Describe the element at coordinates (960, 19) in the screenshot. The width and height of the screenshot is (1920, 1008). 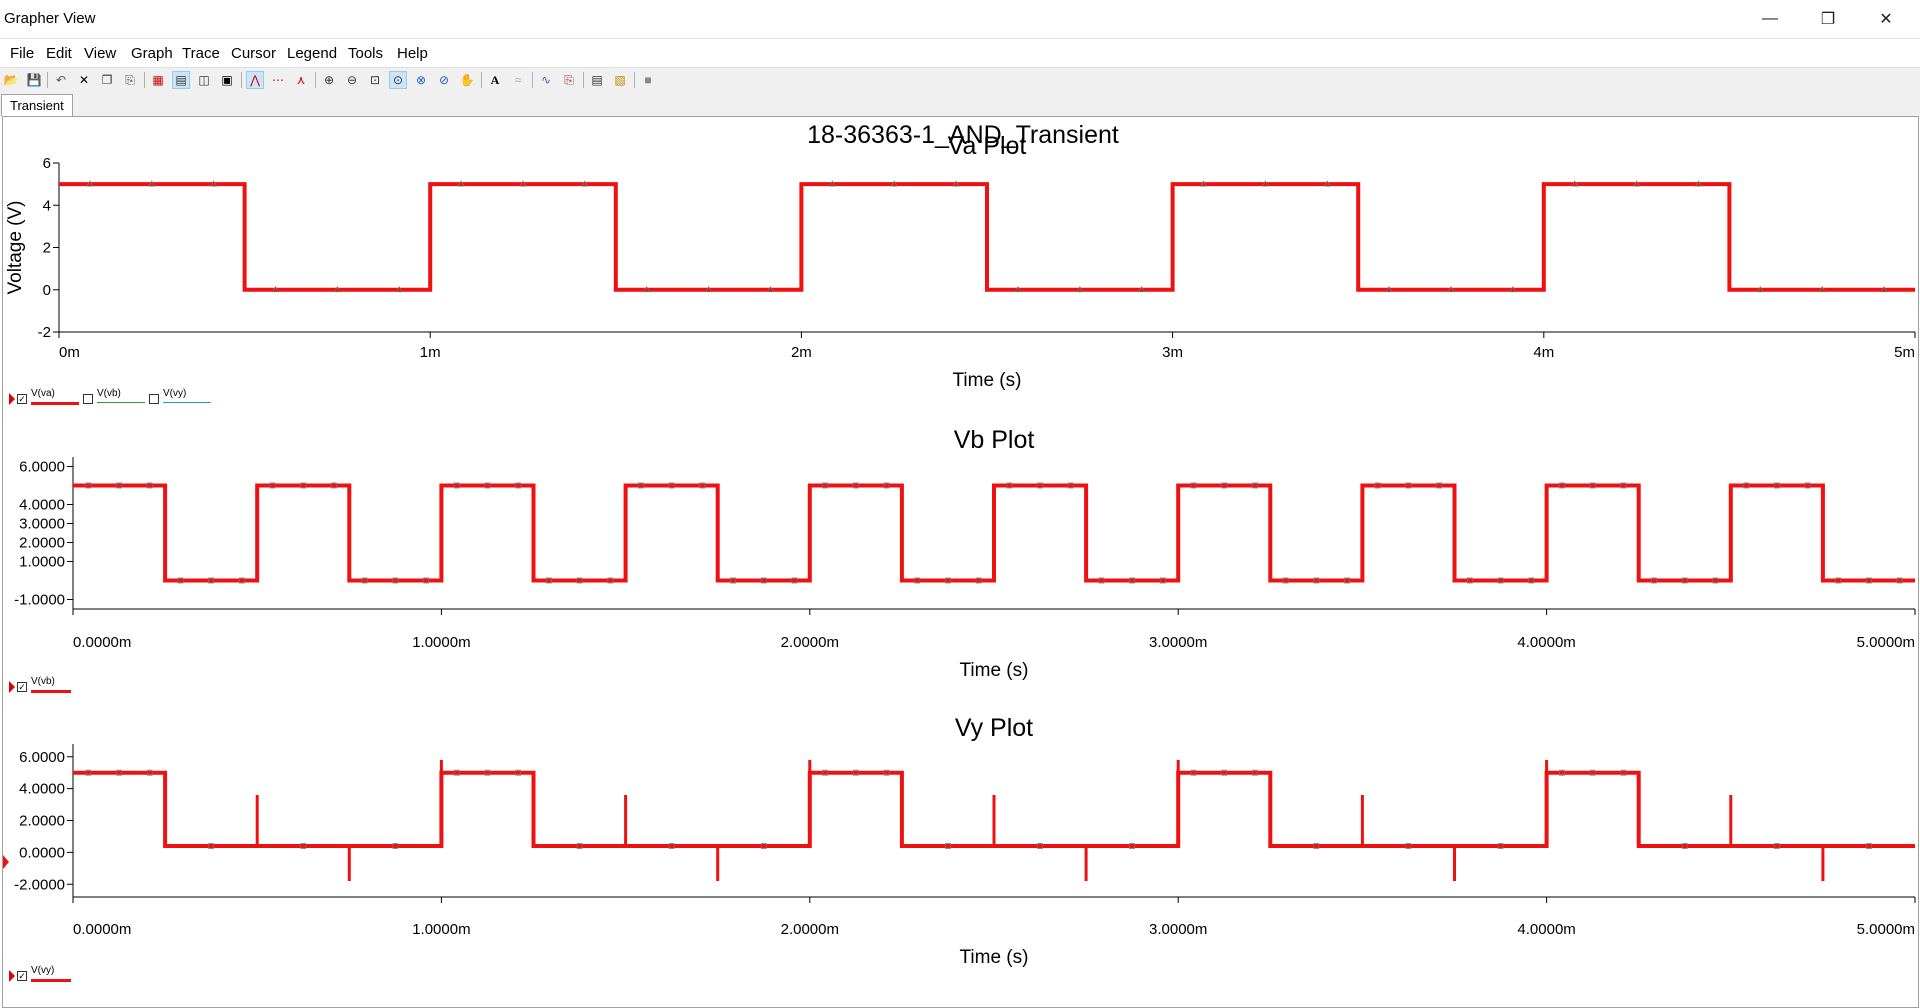
I see `title-bar: Grapher View — ❐ ✕` at that location.